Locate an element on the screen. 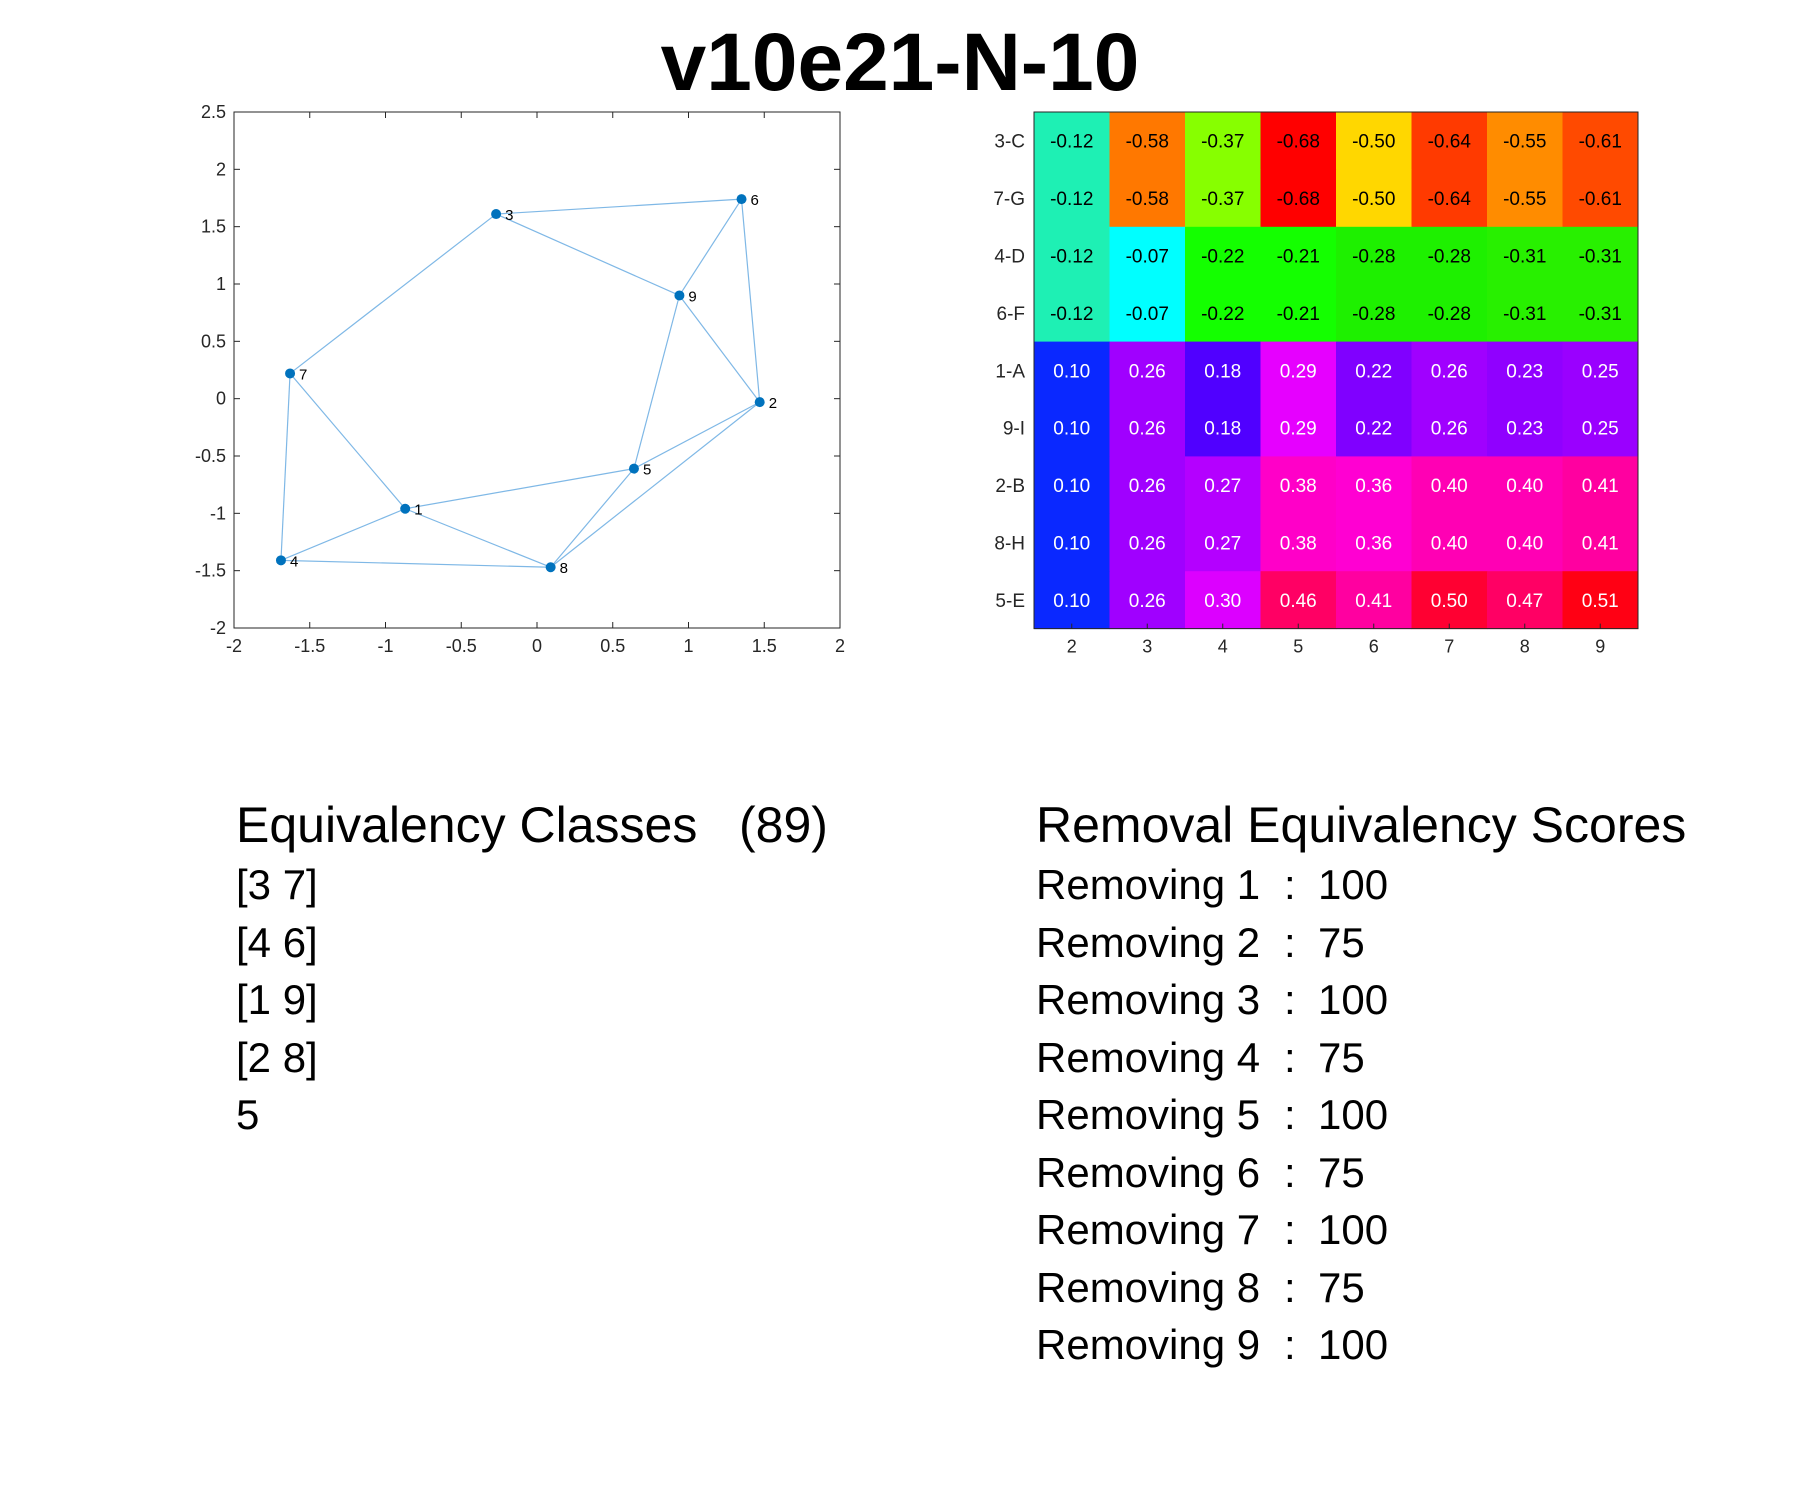 The height and width of the screenshot is (1500, 1800). x-tick-label: -2 is located at coordinates (234, 646).